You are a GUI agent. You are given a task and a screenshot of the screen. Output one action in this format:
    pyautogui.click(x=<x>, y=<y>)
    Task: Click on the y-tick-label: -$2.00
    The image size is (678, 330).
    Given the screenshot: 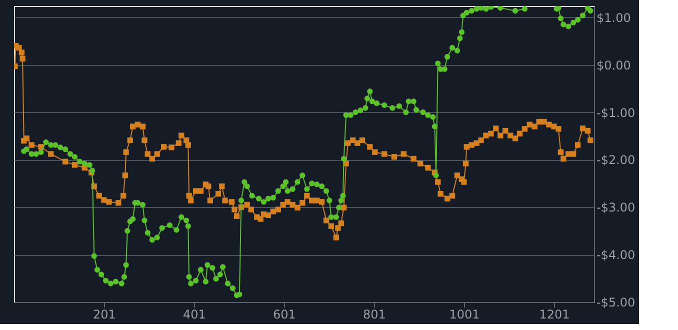 What is the action you would take?
    pyautogui.click(x=616, y=160)
    